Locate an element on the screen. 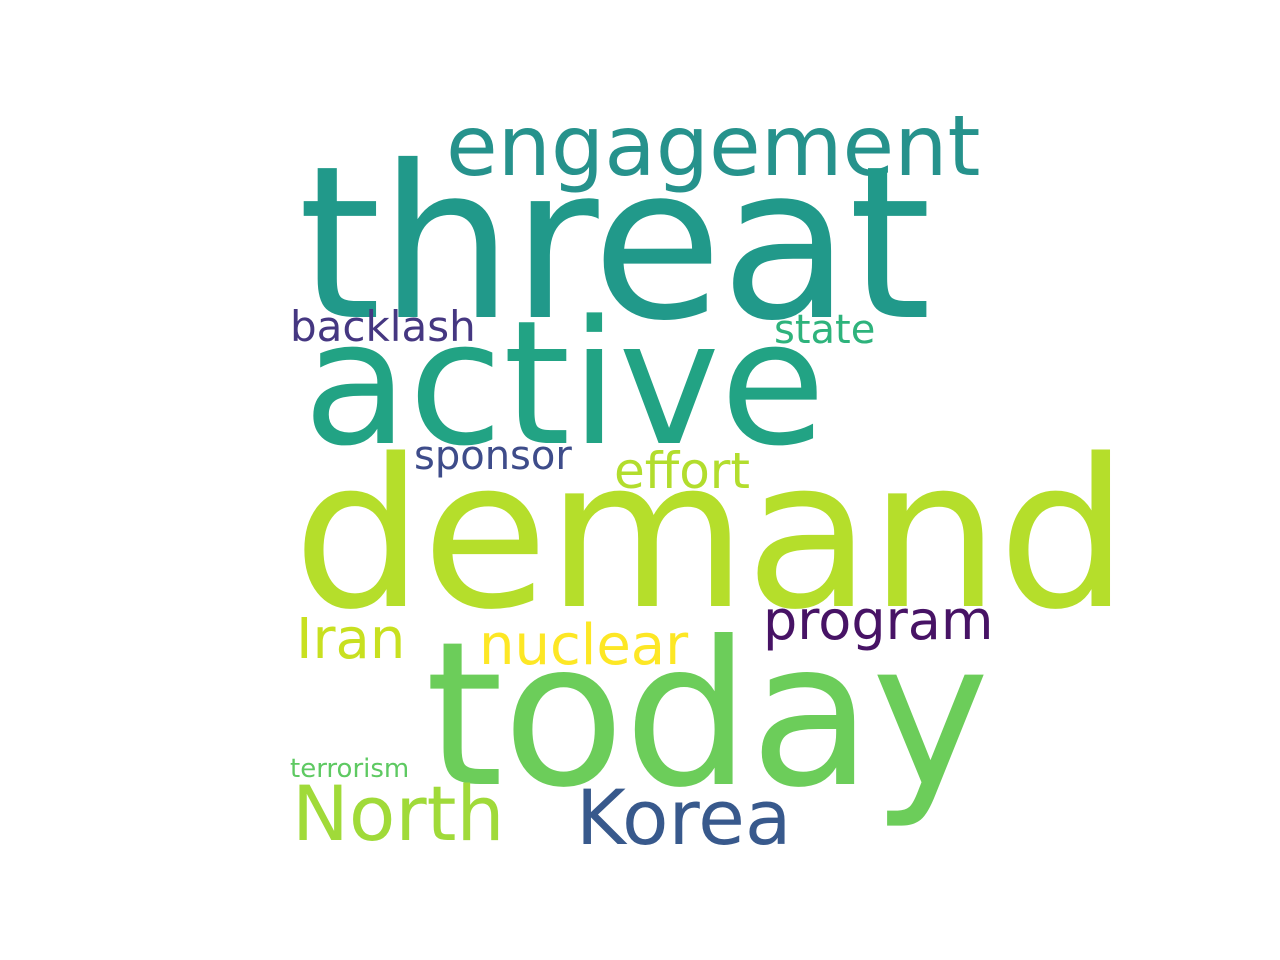  word-backlash: backlash is located at coordinates (383, 326).